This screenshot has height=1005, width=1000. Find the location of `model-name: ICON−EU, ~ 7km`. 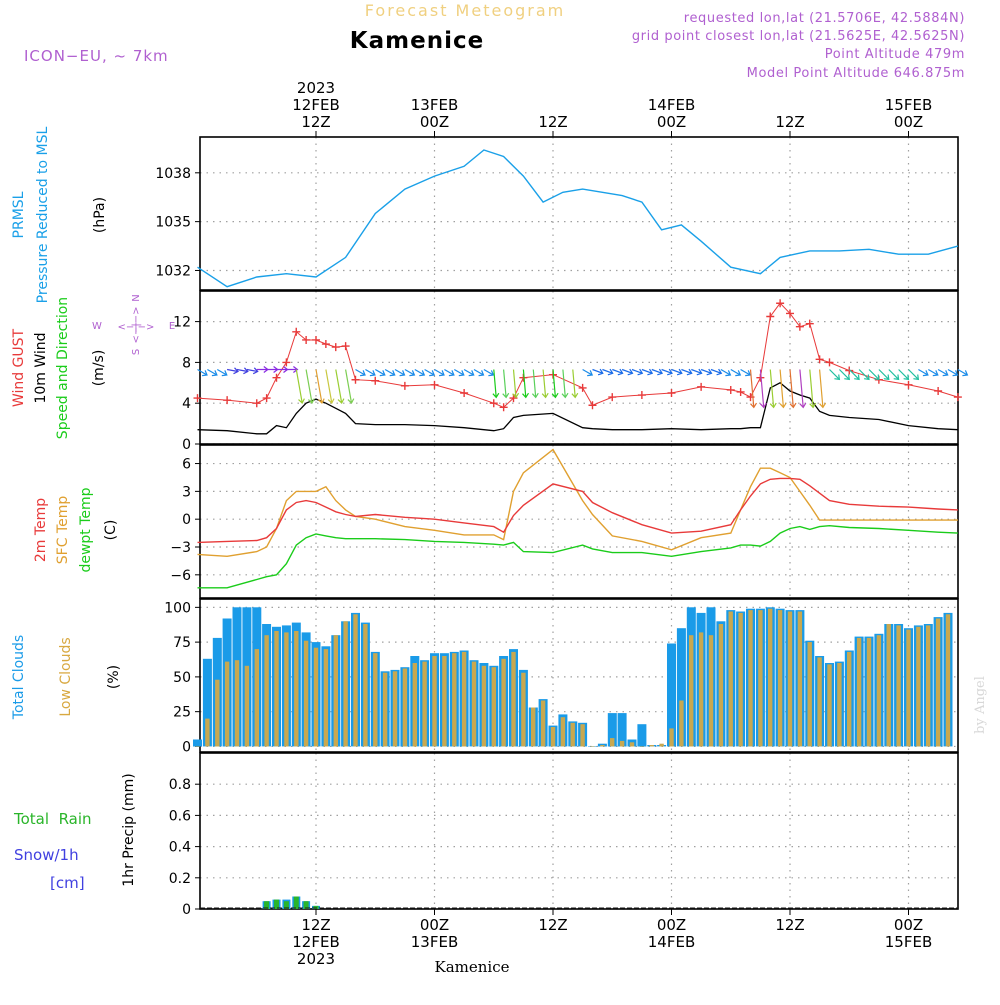

model-name: ICON−EU, ~ 7km is located at coordinates (96, 56).